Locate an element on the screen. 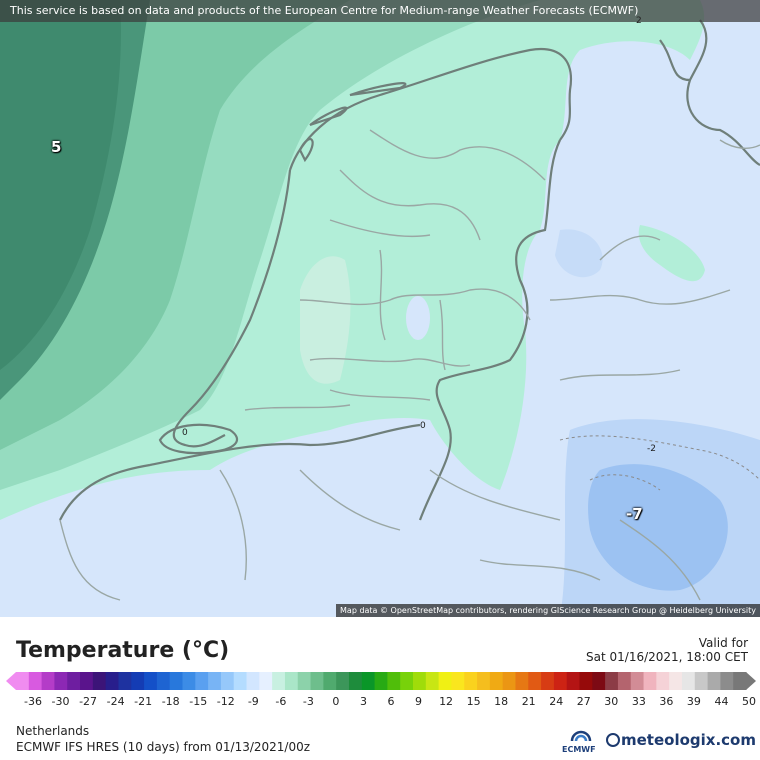 This screenshot has height=760, width=760. color-scale-tick: 18 is located at coordinates (501, 701).